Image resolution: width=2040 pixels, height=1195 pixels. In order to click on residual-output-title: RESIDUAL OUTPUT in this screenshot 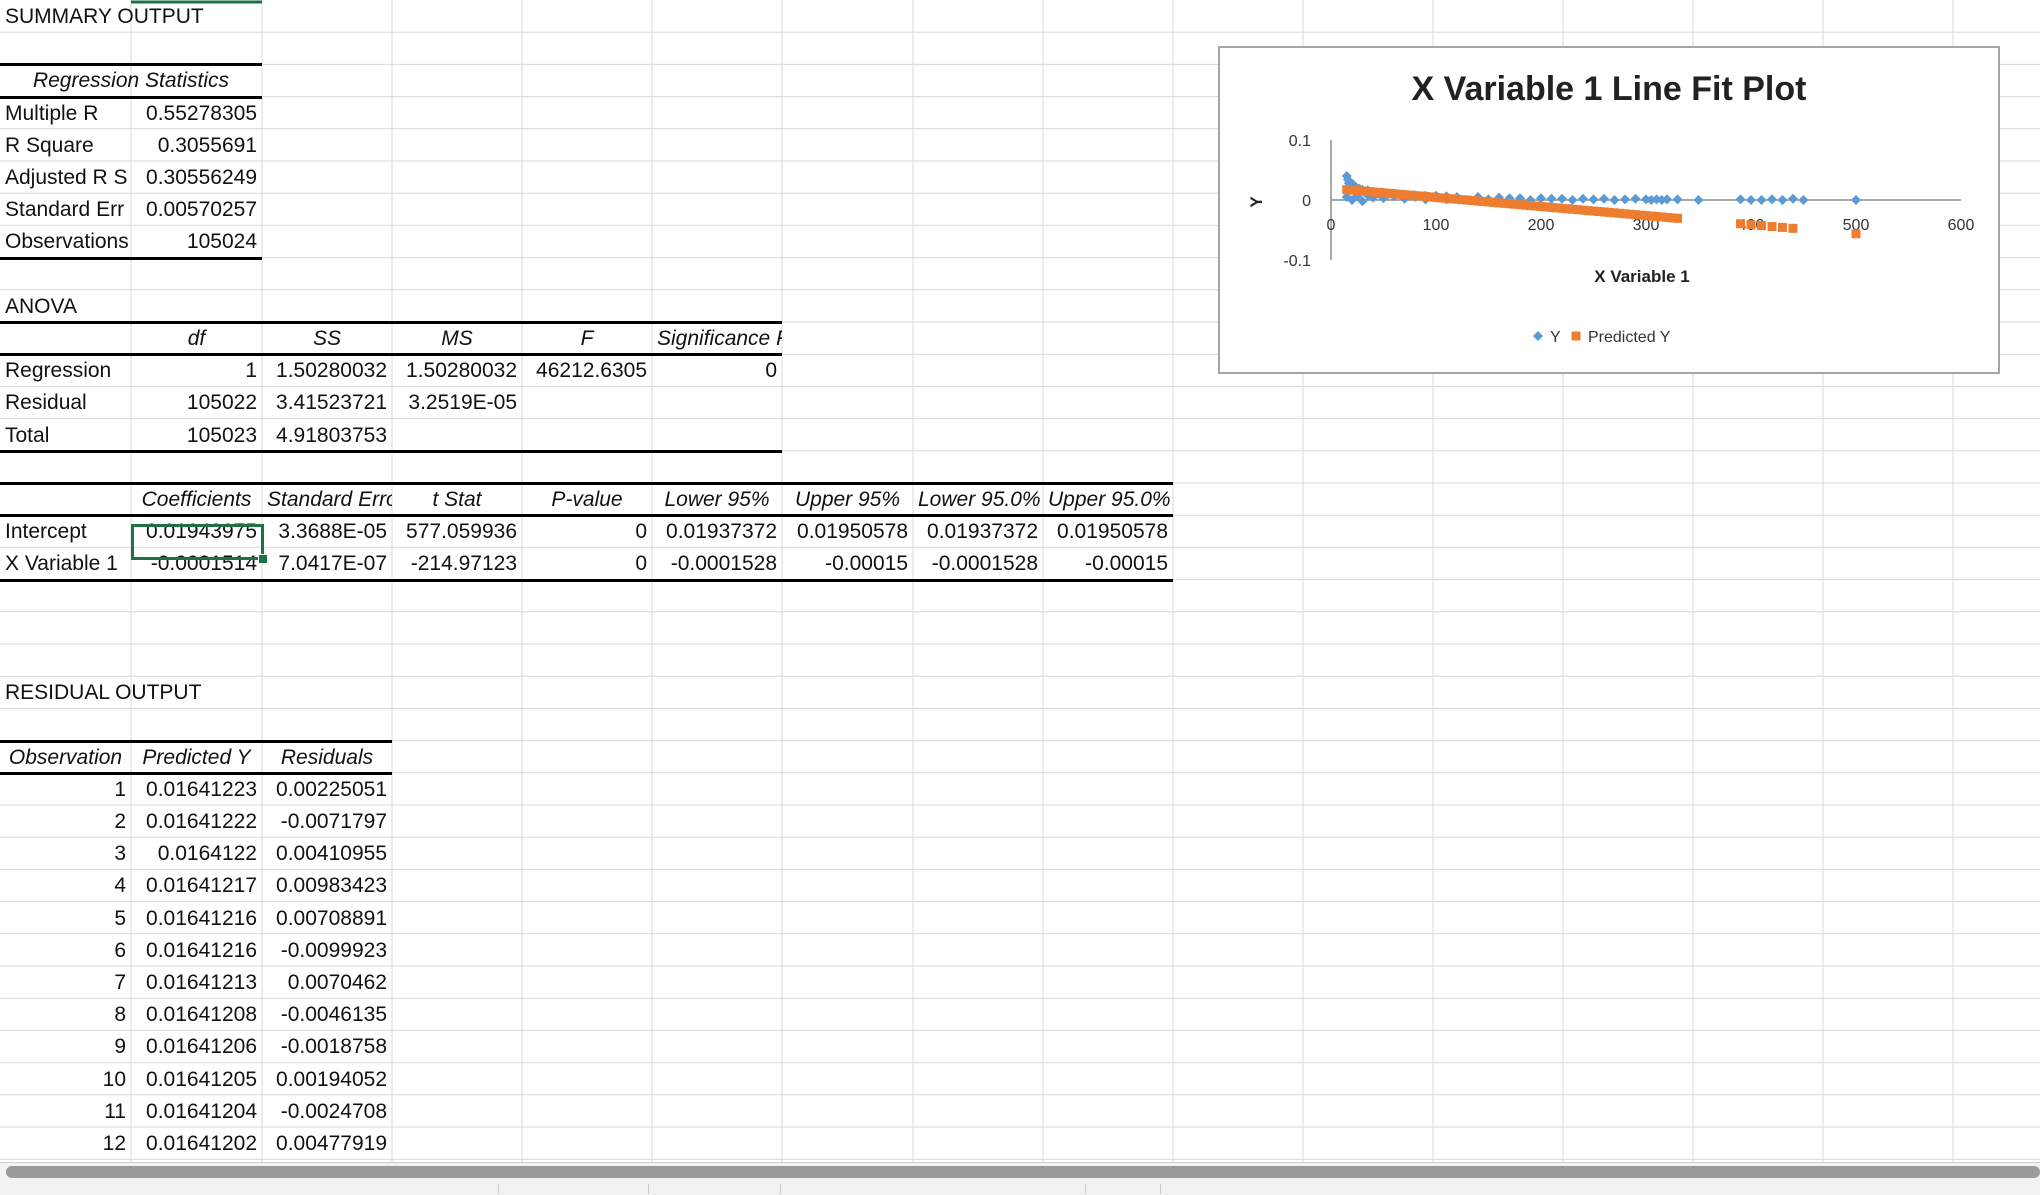, I will do `click(103, 693)`.